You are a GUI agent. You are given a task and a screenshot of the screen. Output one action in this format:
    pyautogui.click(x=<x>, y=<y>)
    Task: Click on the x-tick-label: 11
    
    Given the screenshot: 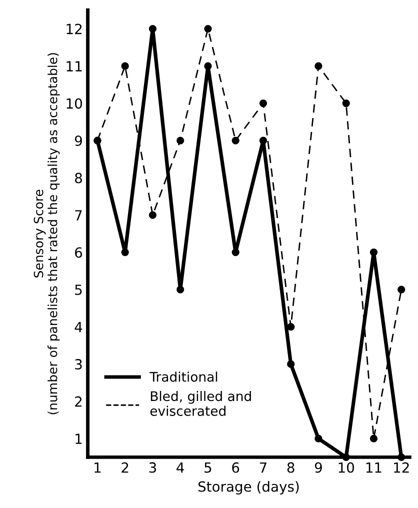 What is the action you would take?
    pyautogui.click(x=374, y=467)
    